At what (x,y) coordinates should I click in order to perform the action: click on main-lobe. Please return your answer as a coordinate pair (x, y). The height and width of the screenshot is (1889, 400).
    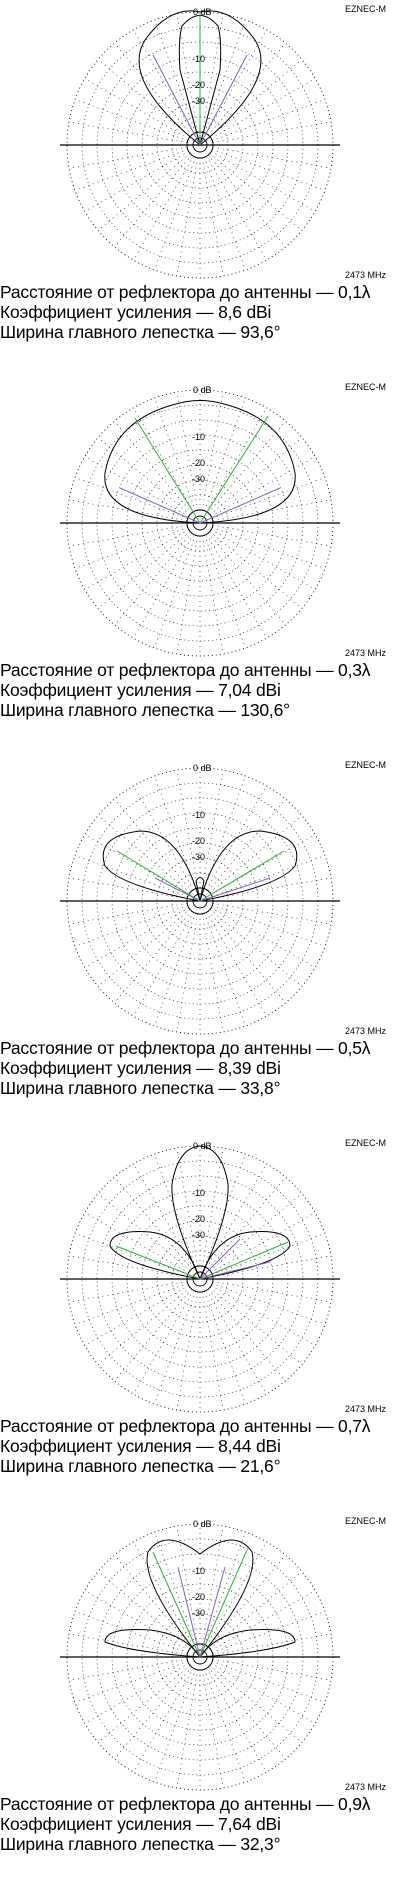
    Looking at the image, I should click on (200, 1212).